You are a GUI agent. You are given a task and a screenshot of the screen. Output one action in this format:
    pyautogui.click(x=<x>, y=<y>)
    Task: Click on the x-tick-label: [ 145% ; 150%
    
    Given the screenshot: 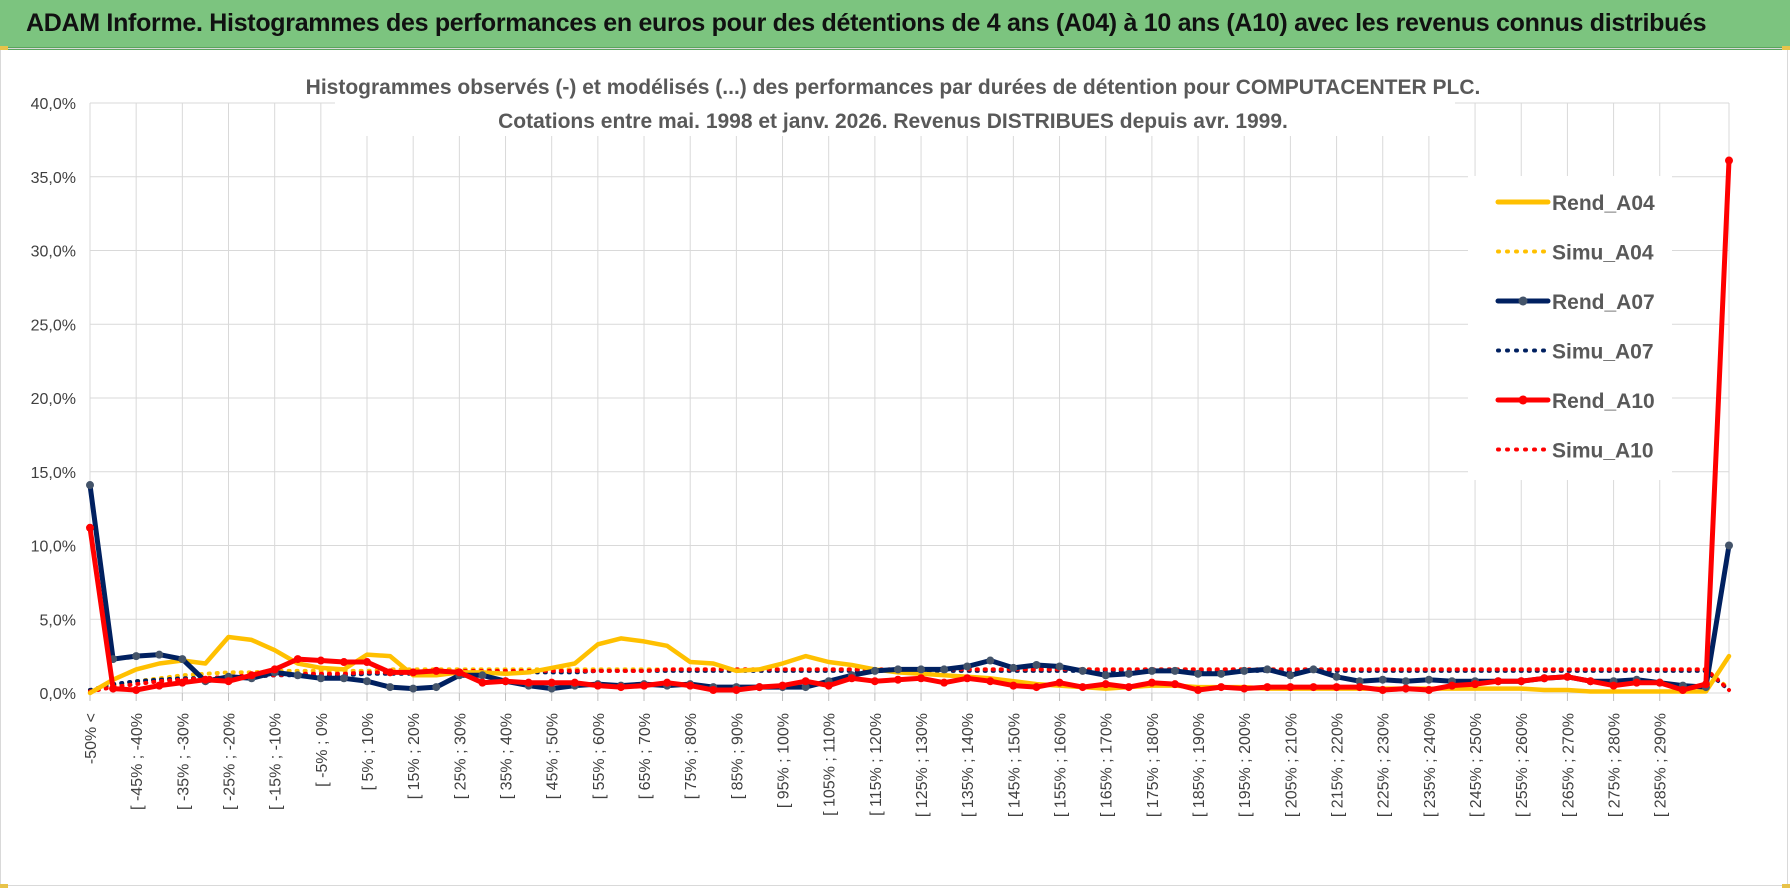 What is the action you would take?
    pyautogui.click(x=1014, y=765)
    